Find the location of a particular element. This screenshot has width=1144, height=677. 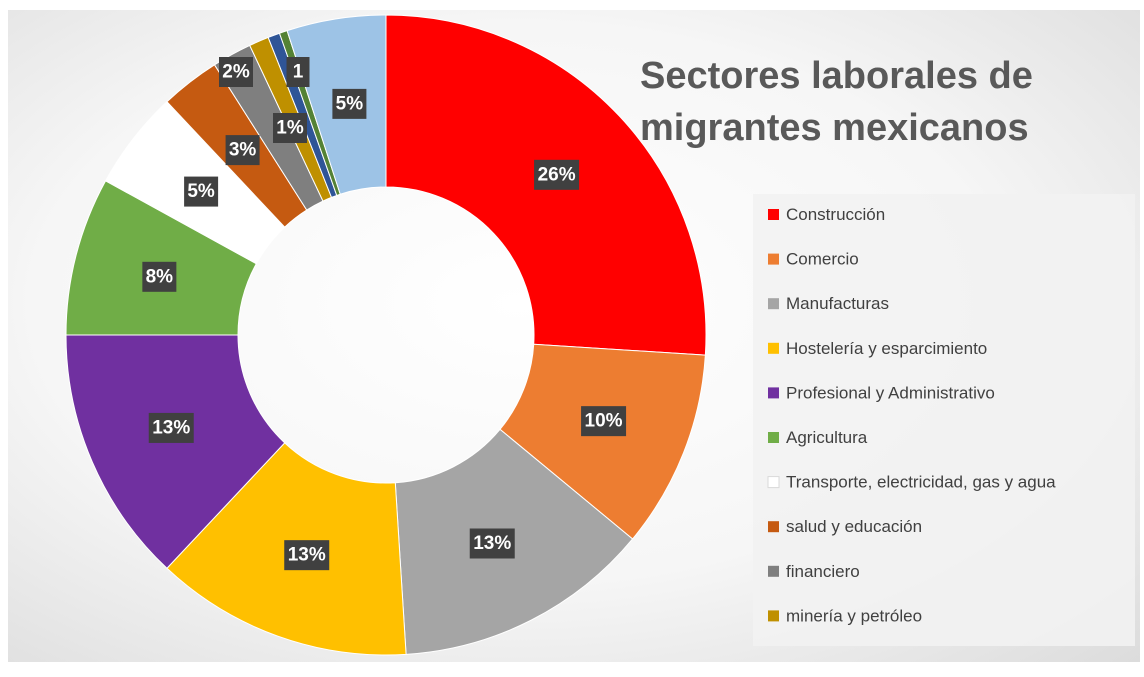

data-label-agricultura-5: 8% is located at coordinates (159, 276).